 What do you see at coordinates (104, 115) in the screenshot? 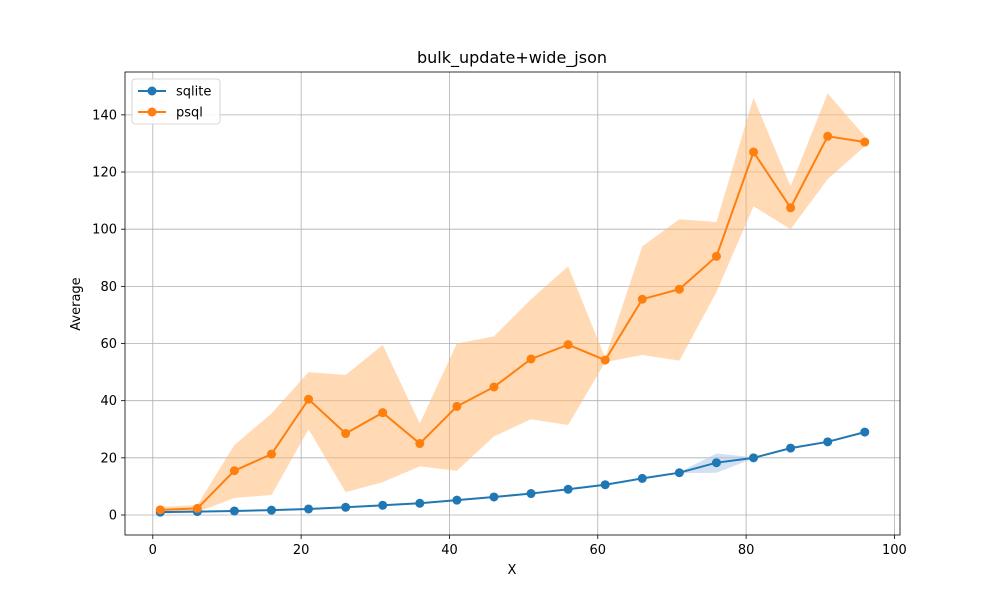
I see `y-tick-label: 140` at bounding box center [104, 115].